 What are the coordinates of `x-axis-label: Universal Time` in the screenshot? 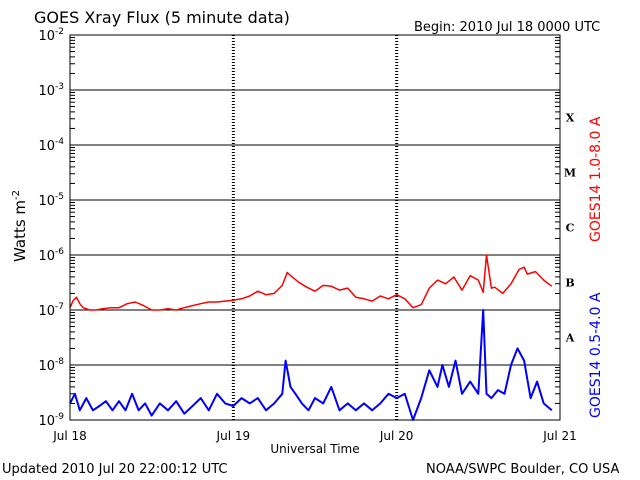 It's located at (314, 449).